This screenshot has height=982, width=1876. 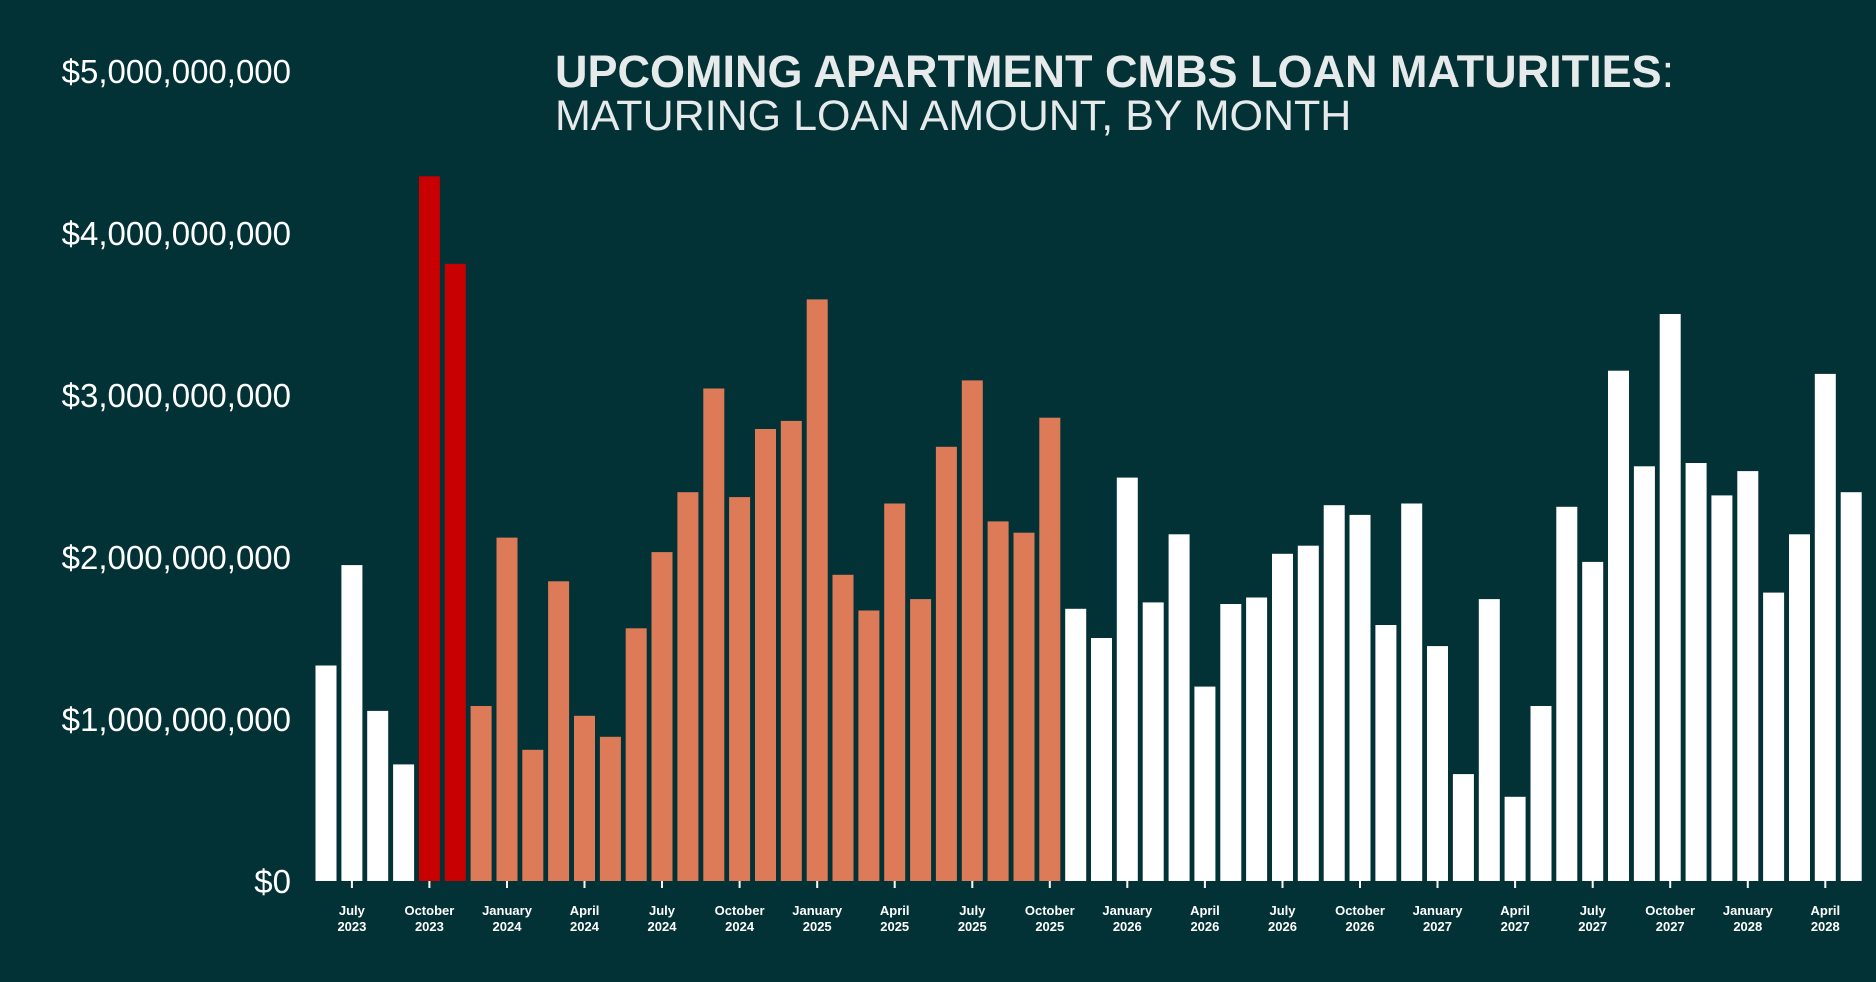 I want to click on x-tick-label: October 2023, so click(x=429, y=918).